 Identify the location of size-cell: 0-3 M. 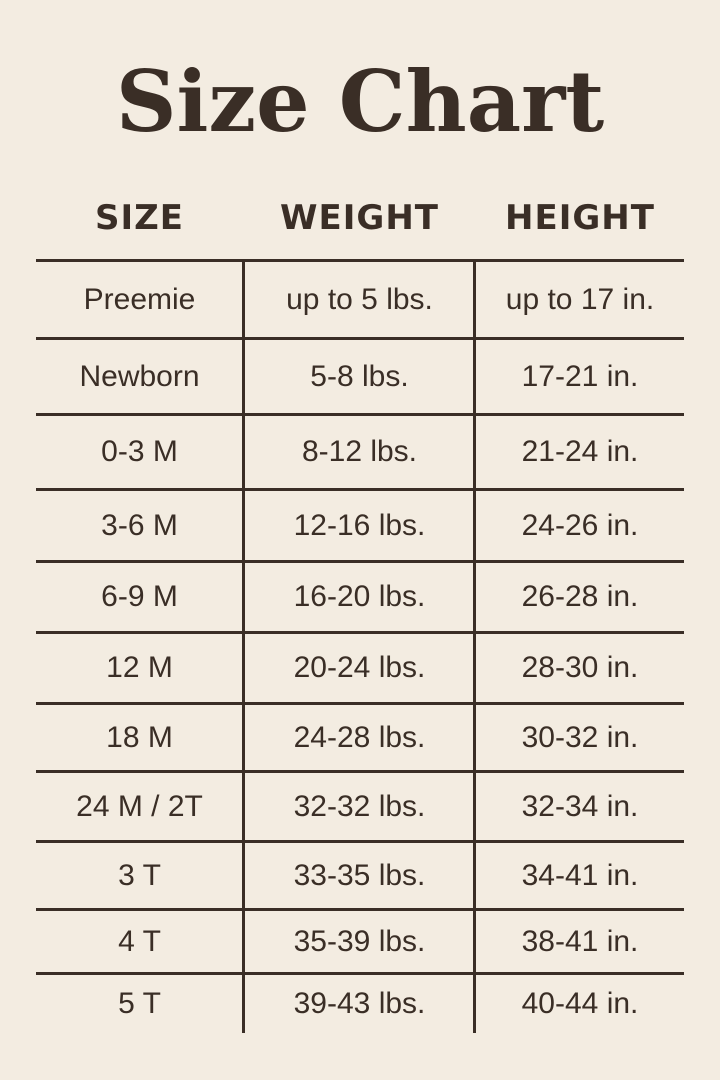
(139, 451).